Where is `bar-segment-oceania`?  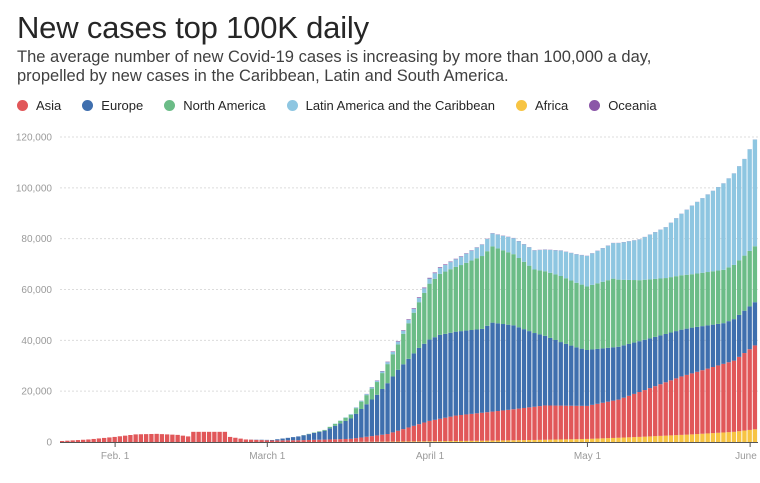 bar-segment-oceania is located at coordinates (455, 259).